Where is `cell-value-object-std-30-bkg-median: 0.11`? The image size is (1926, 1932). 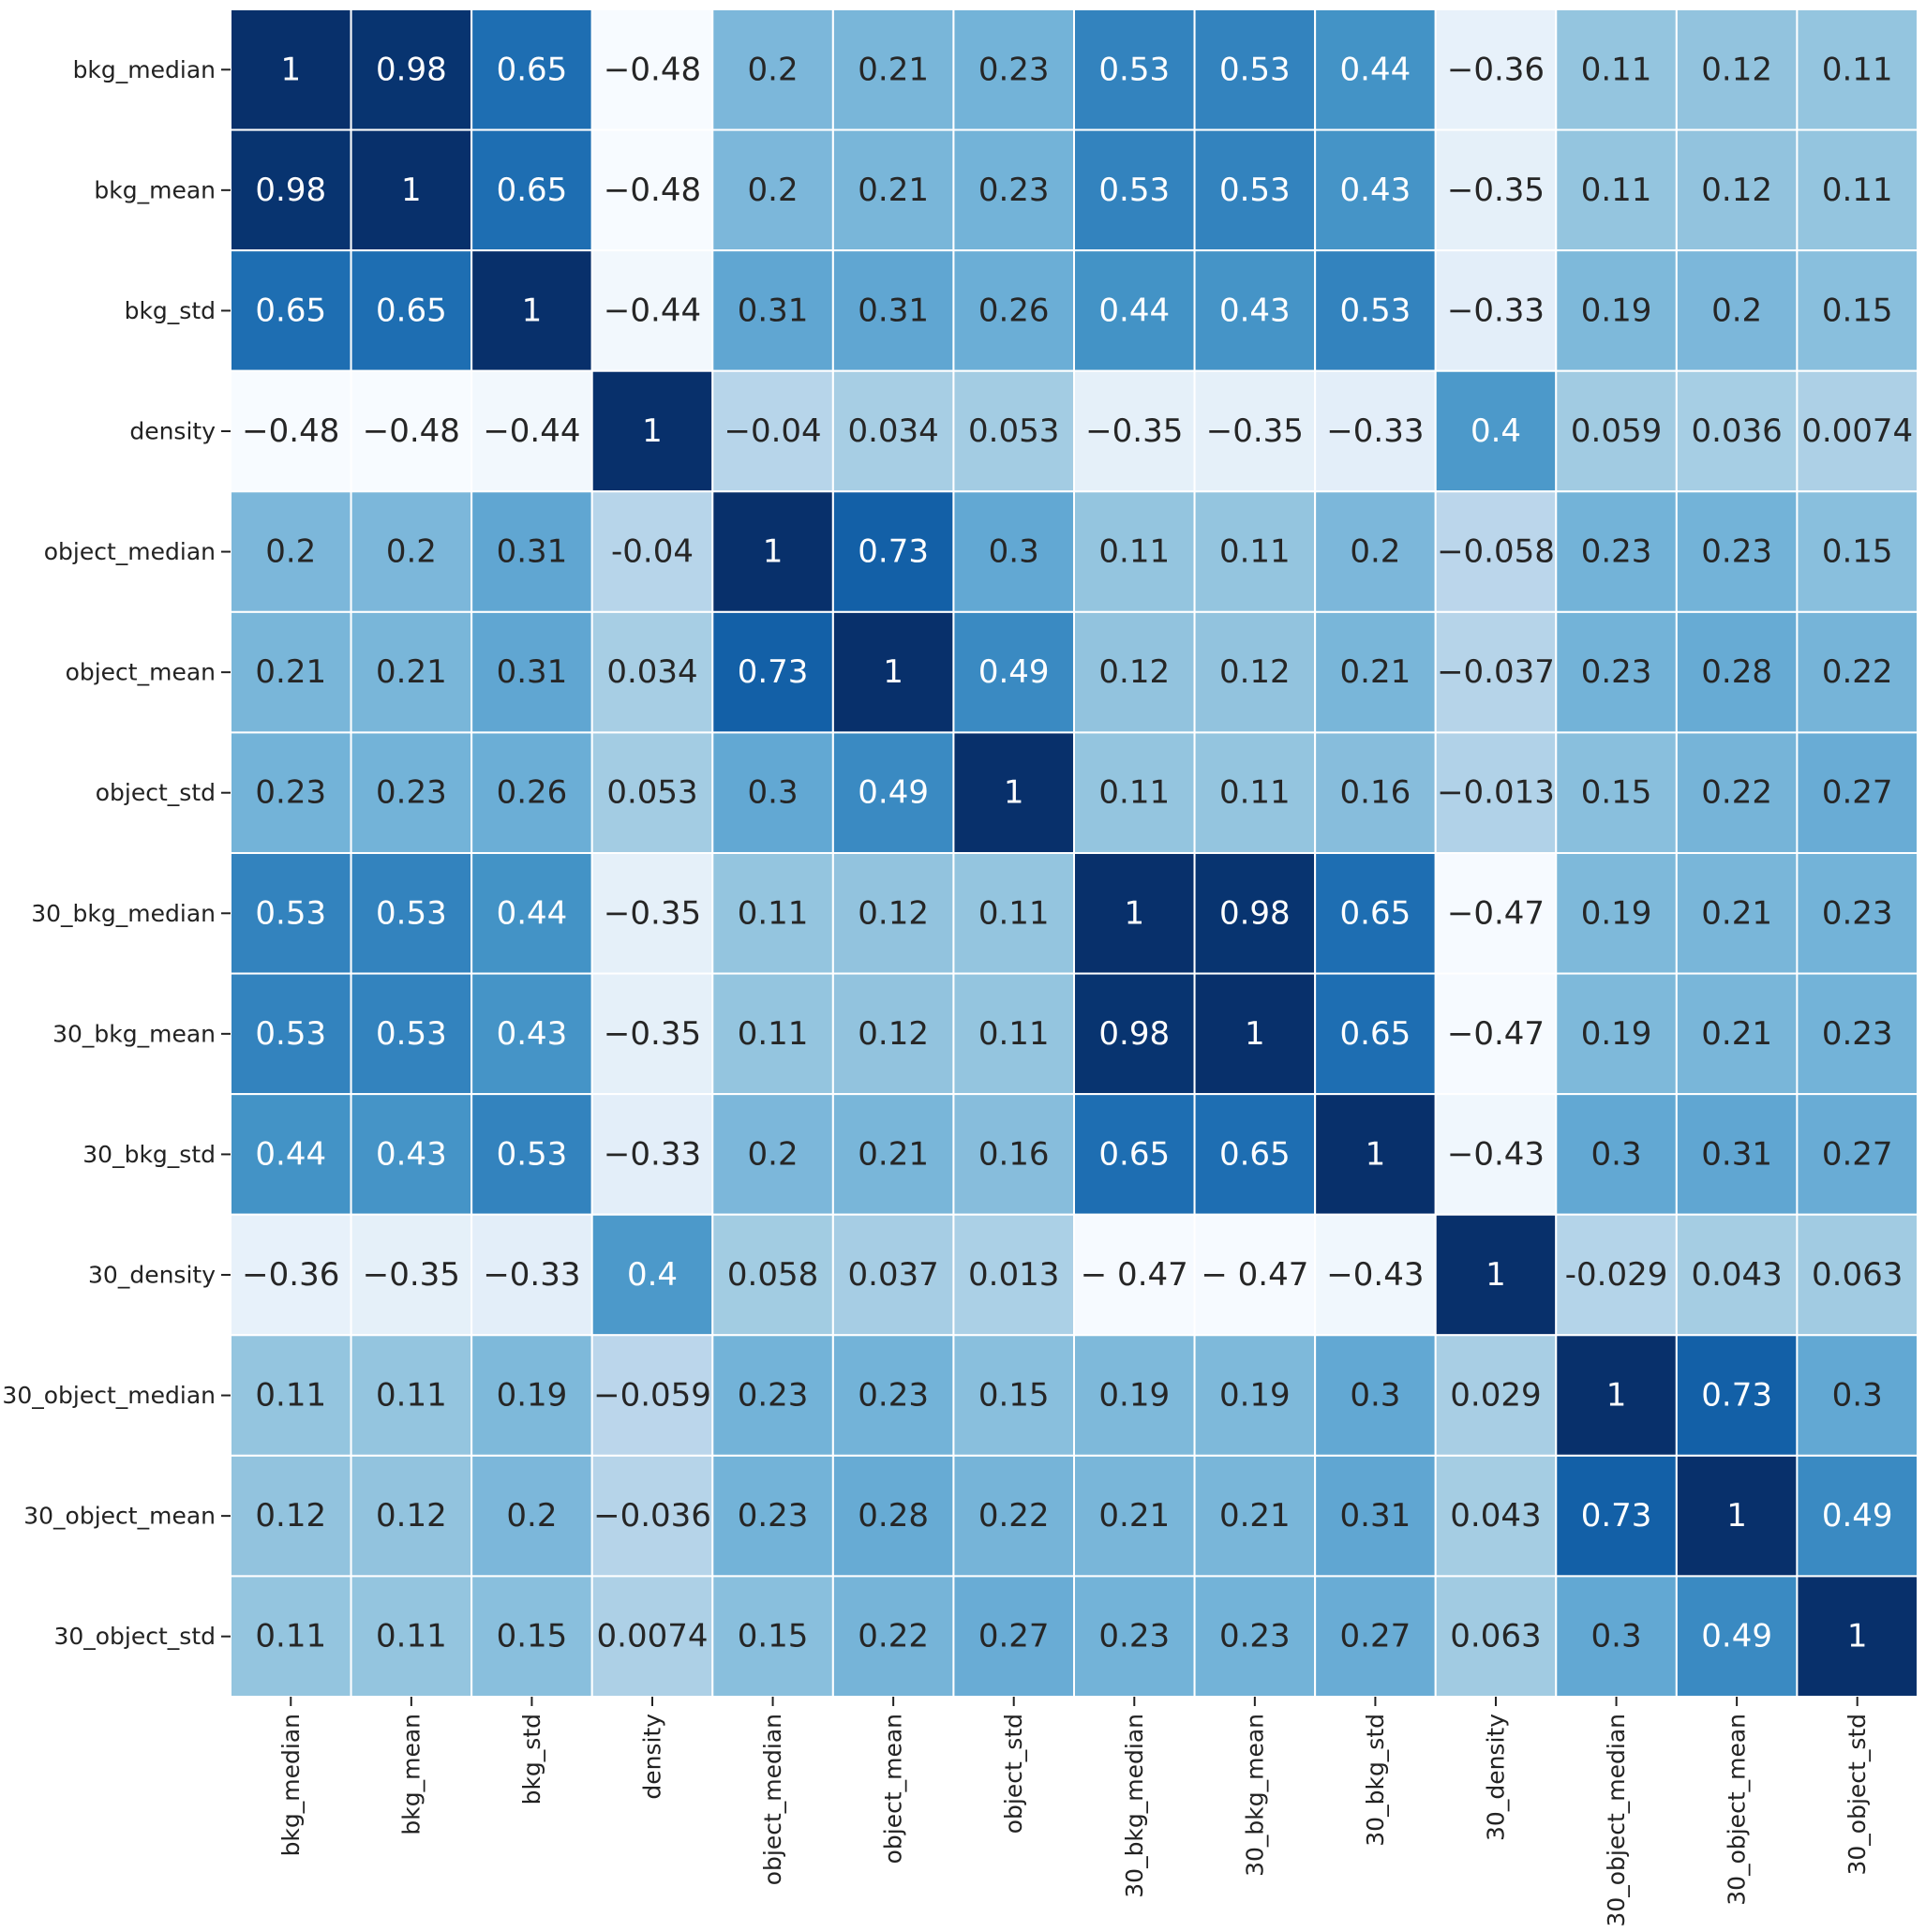 cell-value-object-std-30-bkg-median: 0.11 is located at coordinates (1134, 793).